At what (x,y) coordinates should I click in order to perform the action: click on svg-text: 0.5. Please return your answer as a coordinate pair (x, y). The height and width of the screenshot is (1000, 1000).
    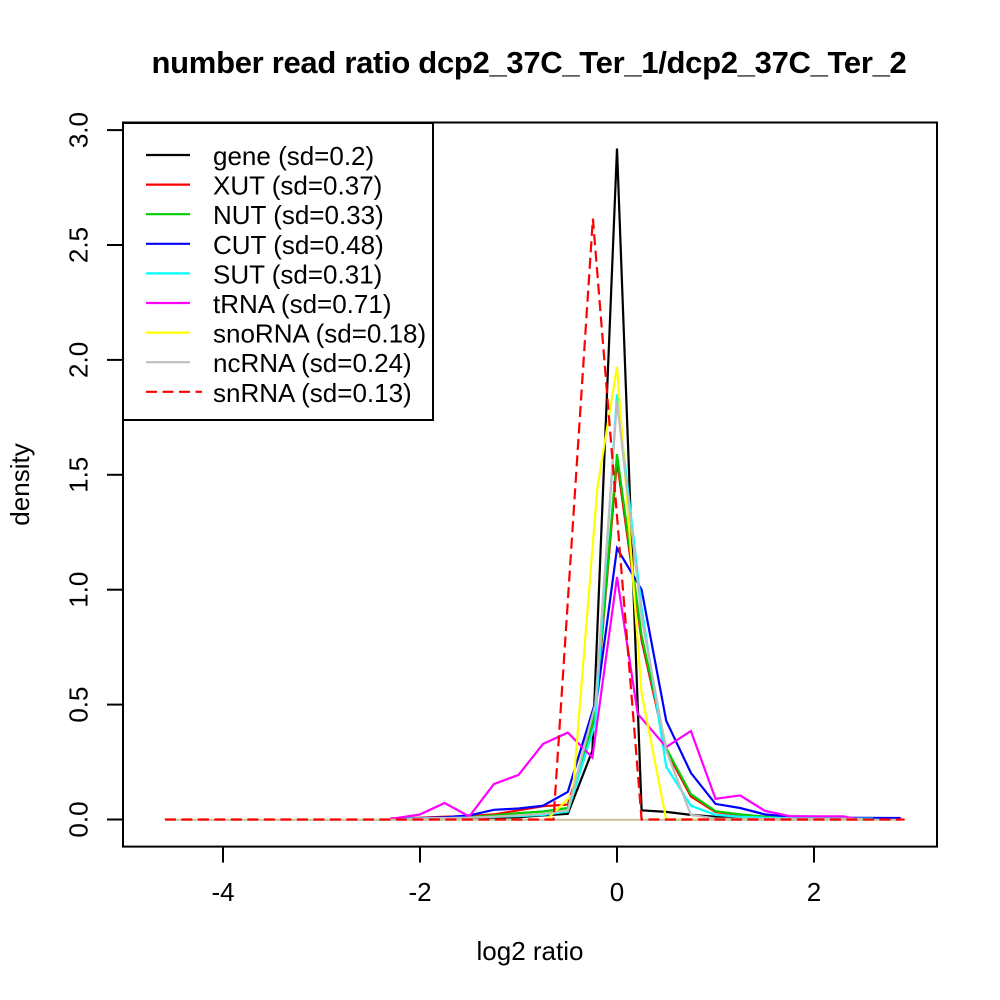
    Looking at the image, I should click on (79, 705).